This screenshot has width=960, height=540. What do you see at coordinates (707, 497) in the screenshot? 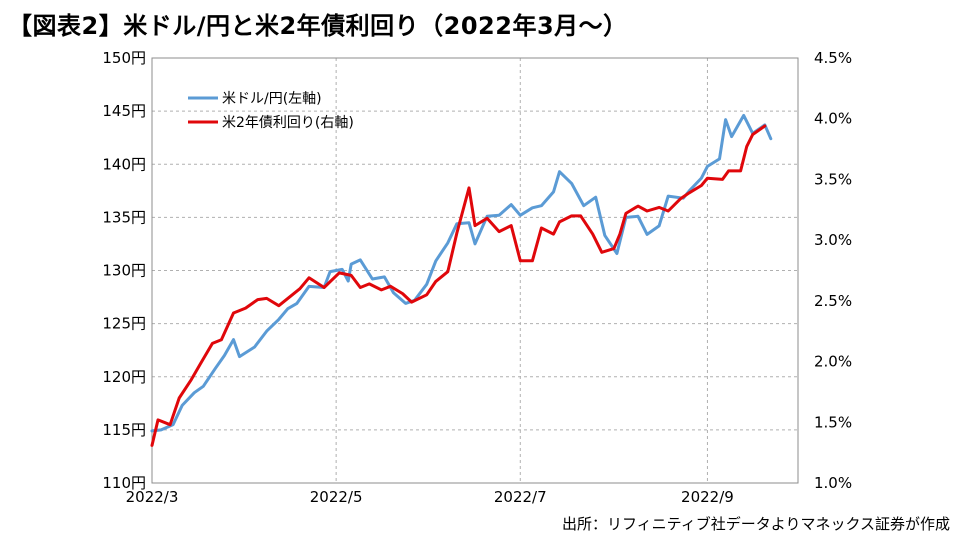
I see `x-tick-label: 2022/9` at bounding box center [707, 497].